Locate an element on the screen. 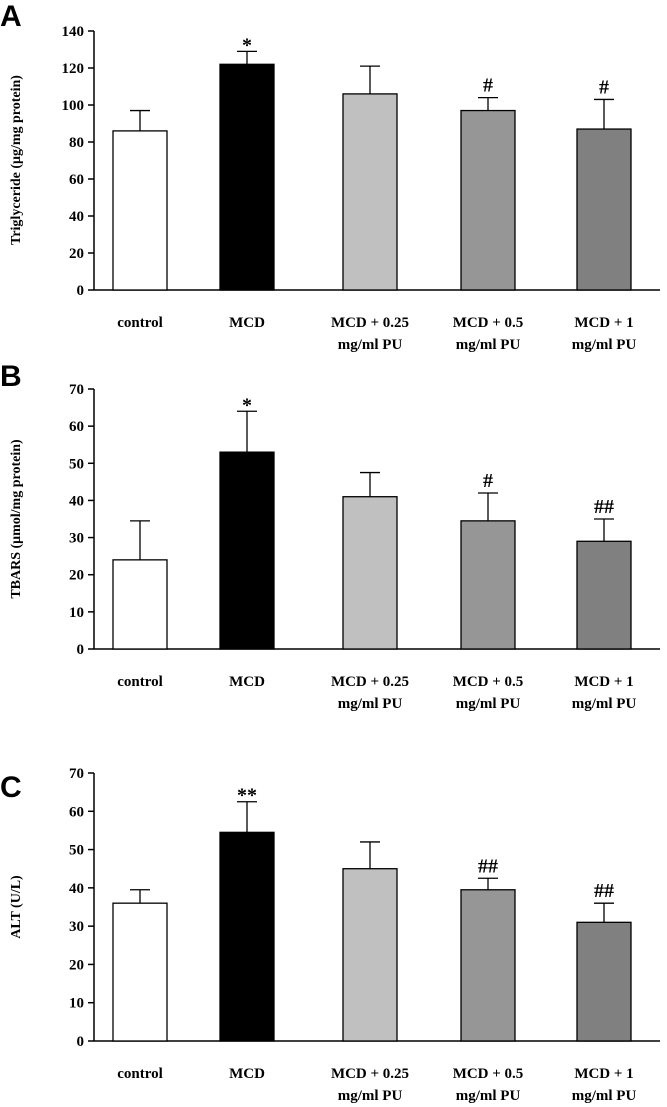 The width and height of the screenshot is (667, 1107). y-tick-label: 120 is located at coordinates (73, 69).